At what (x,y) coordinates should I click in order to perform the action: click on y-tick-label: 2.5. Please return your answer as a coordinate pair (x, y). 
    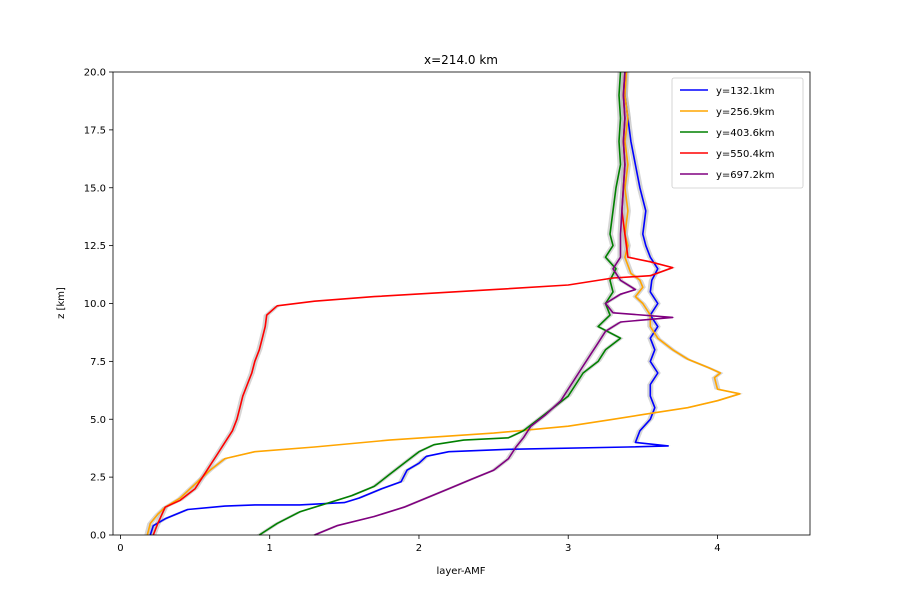
    Looking at the image, I should click on (98, 478).